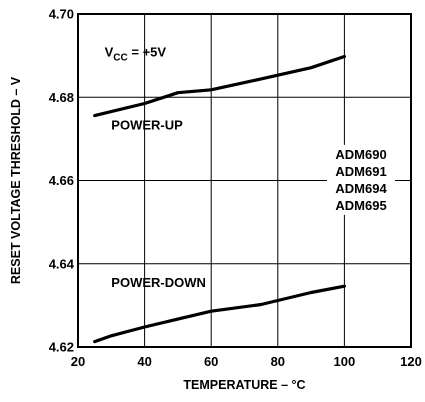 The width and height of the screenshot is (425, 402). I want to click on y-tick-label: 4.62, so click(61, 347).